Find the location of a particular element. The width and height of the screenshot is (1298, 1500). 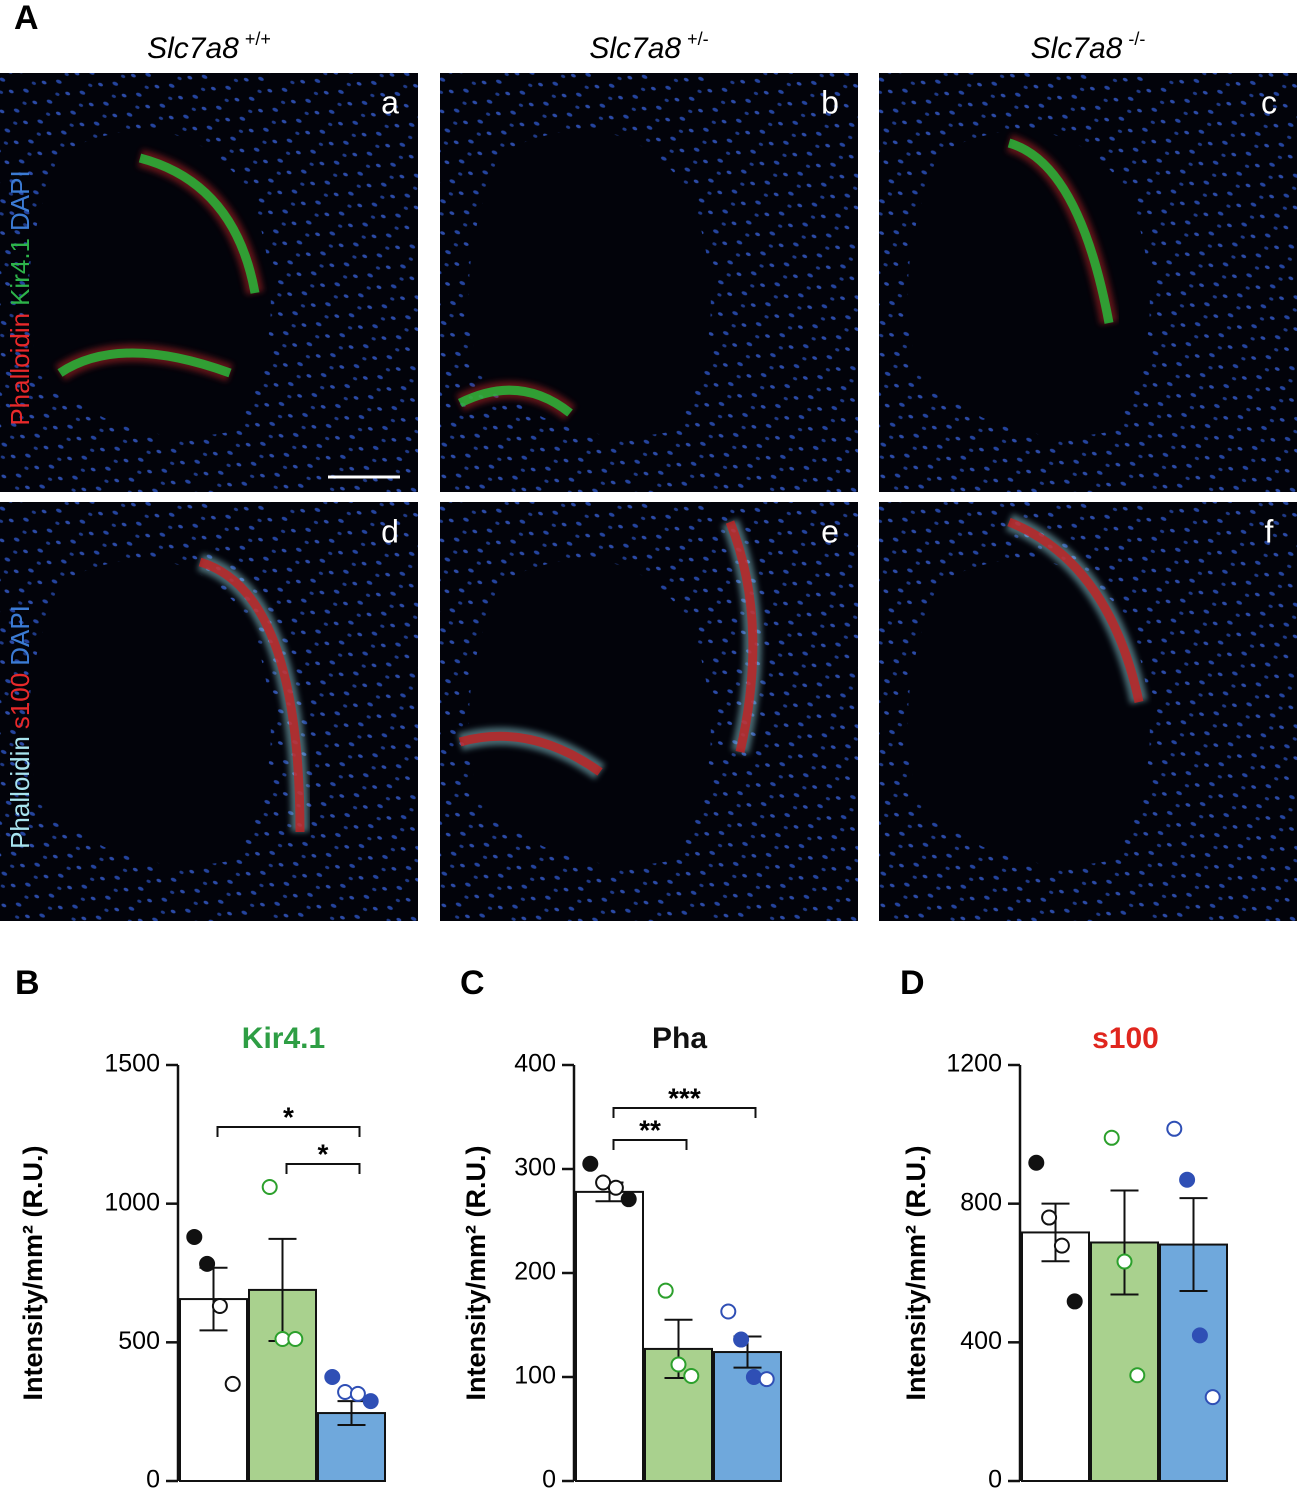

genotype-sup: -/- is located at coordinates (1136, 39).